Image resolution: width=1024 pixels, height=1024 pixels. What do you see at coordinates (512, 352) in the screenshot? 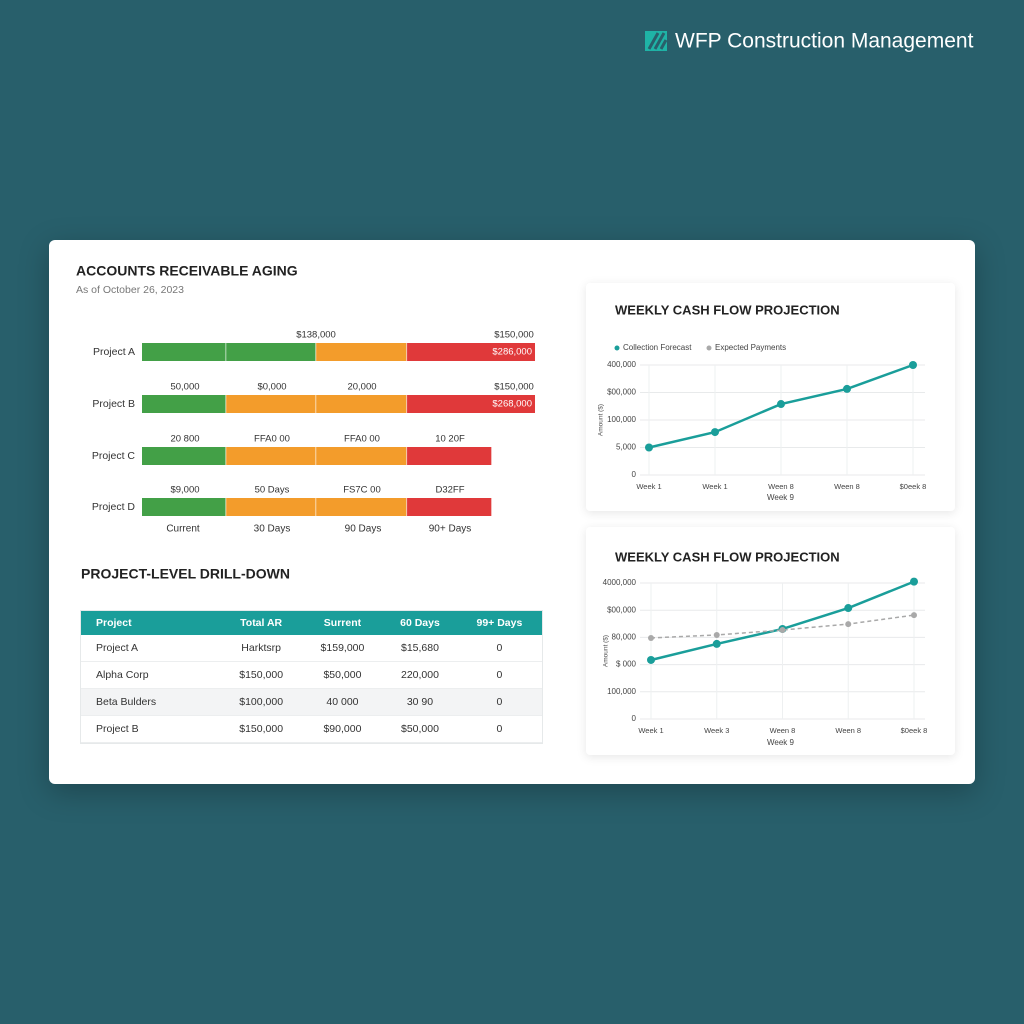
I see `bar-annotation: $286,000` at bounding box center [512, 352].